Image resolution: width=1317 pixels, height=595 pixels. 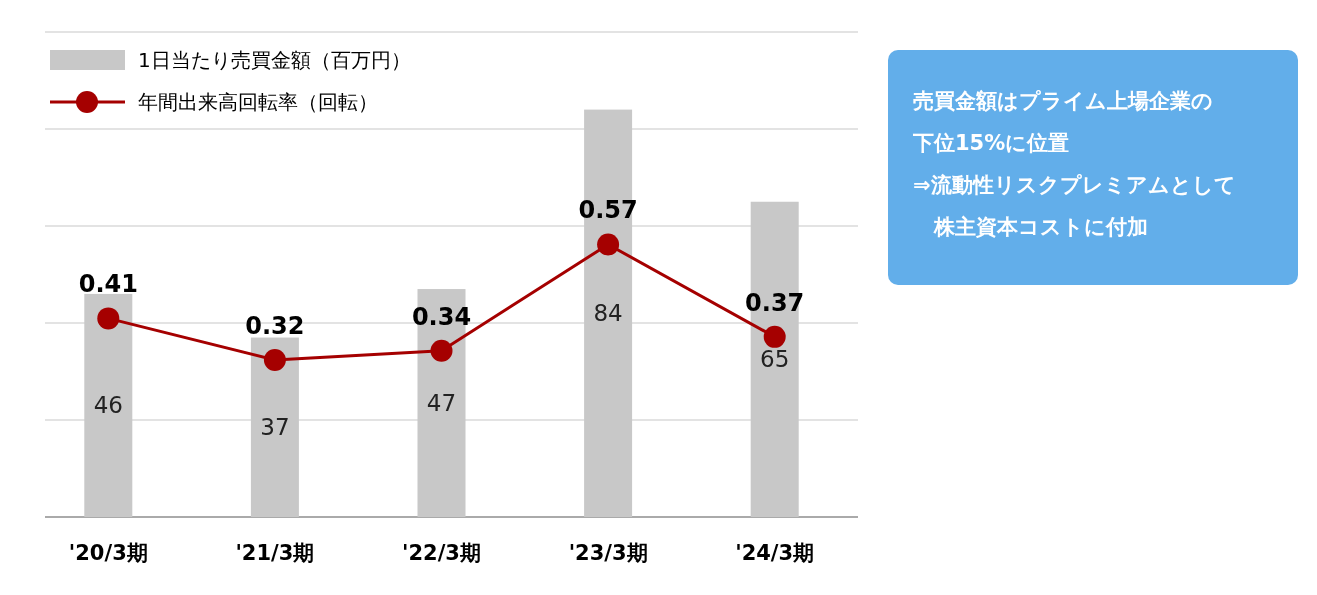 I want to click on data-label: 65, so click(x=775, y=359).